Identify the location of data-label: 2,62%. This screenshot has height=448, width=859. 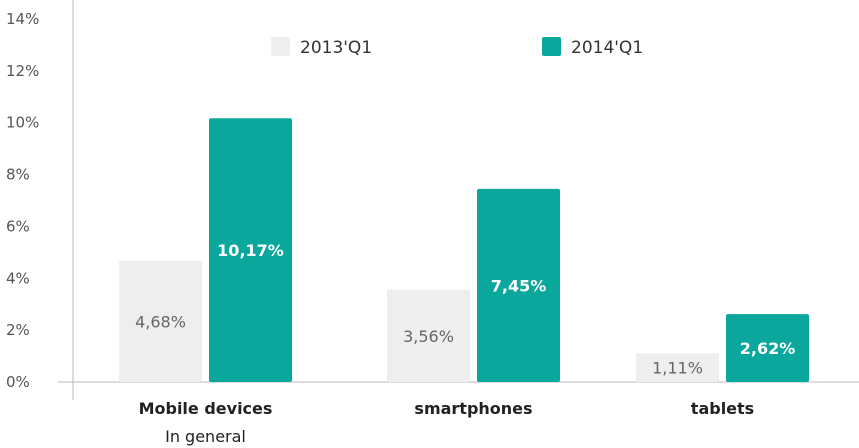
(768, 348).